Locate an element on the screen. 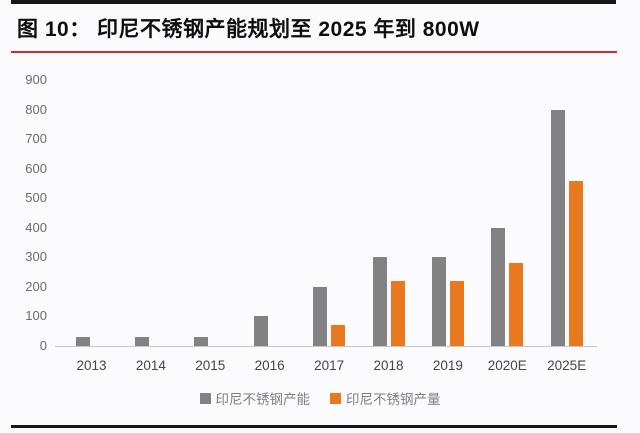 The image size is (640, 433). x-axis-label: 2016 is located at coordinates (269, 365).